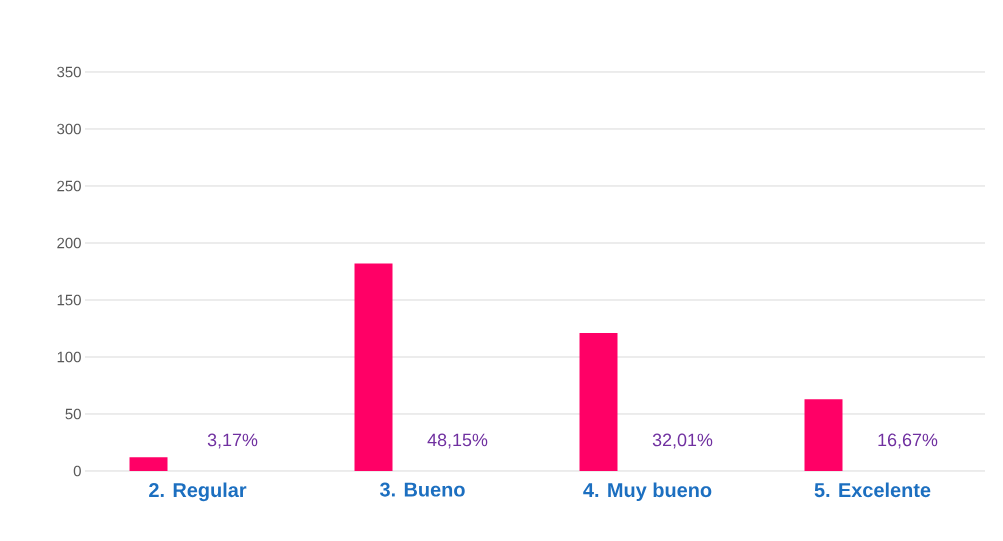 Image resolution: width=1003 pixels, height=541 pixels. What do you see at coordinates (422, 489) in the screenshot?
I see `x-tick-label: 3. Bueno` at bounding box center [422, 489].